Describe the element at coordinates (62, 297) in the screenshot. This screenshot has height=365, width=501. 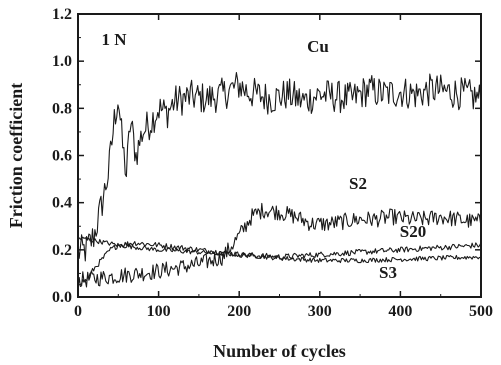
I see `y-tick-label: 0.0` at that location.